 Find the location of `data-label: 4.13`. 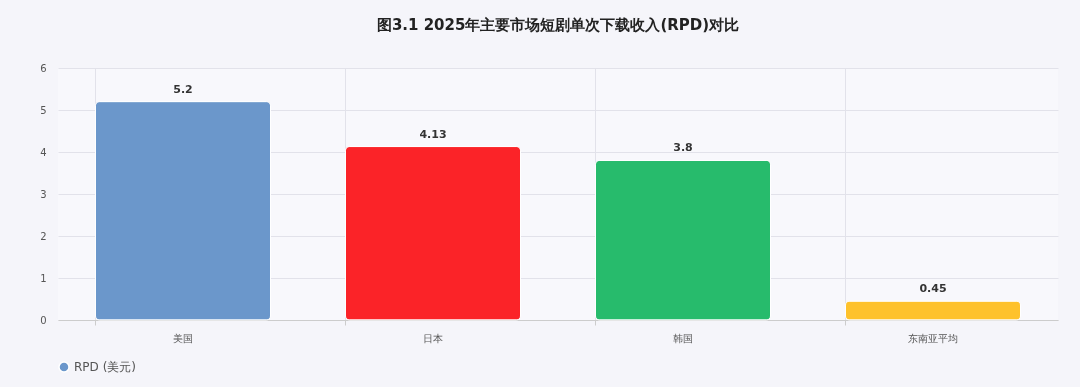

data-label: 4.13 is located at coordinates (433, 134).